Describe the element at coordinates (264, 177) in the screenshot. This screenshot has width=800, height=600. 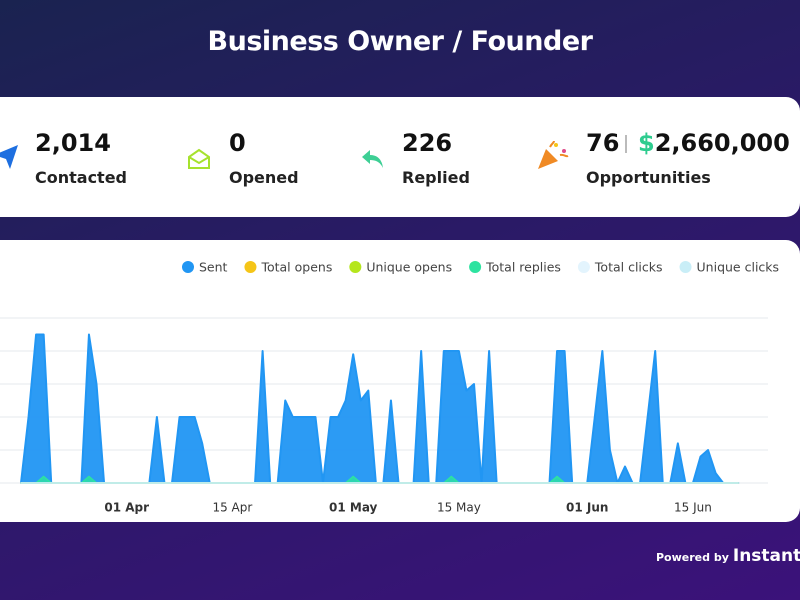
I see `stat-label: Opened` at that location.